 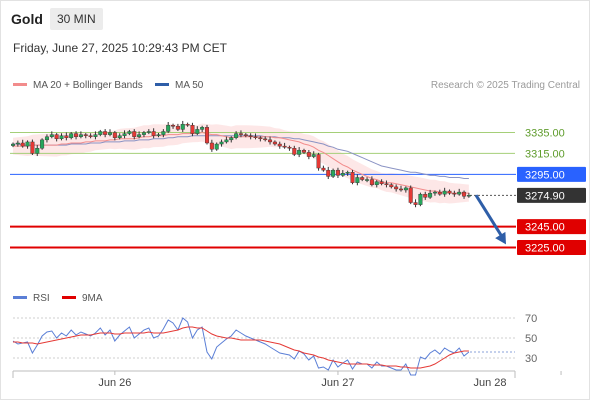 I want to click on ma20-swatch, so click(x=20, y=84).